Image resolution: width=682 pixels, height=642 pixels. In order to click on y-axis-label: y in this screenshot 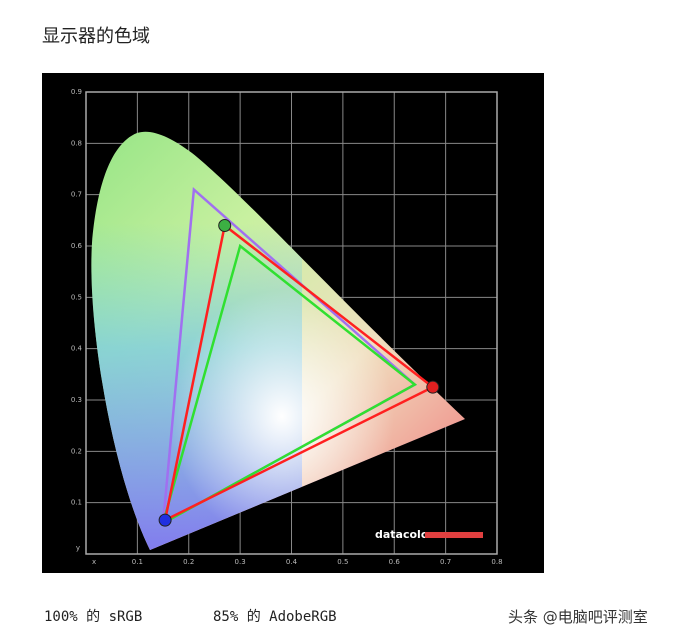, I will do `click(78, 548)`.